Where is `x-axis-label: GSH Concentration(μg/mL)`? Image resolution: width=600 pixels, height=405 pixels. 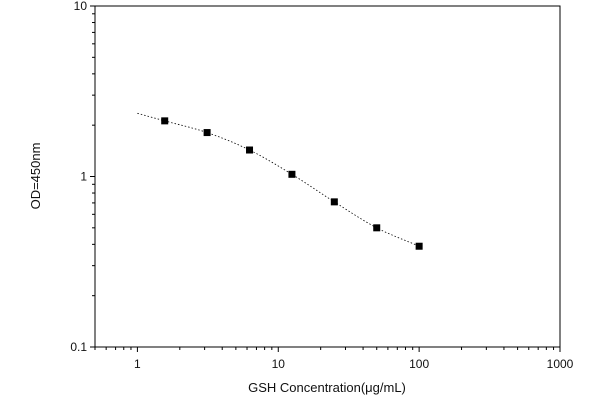 x-axis-label: GSH Concentration(μg/mL) is located at coordinates (327, 387).